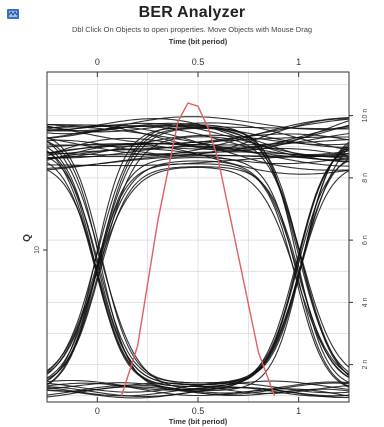 This screenshot has width=384, height=427. Describe the element at coordinates (365, 302) in the screenshot. I see `right-tick-label-1: 4 n` at that location.